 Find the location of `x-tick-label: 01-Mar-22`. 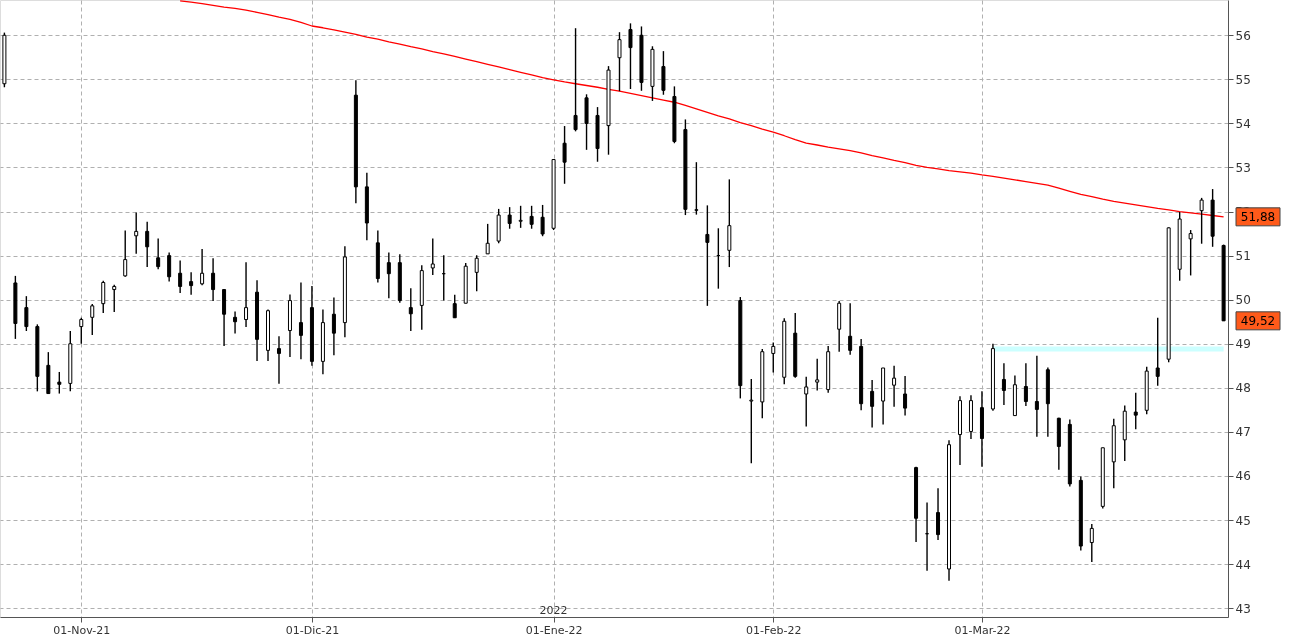

x-tick-label: 01-Mar-22 is located at coordinates (982, 629).